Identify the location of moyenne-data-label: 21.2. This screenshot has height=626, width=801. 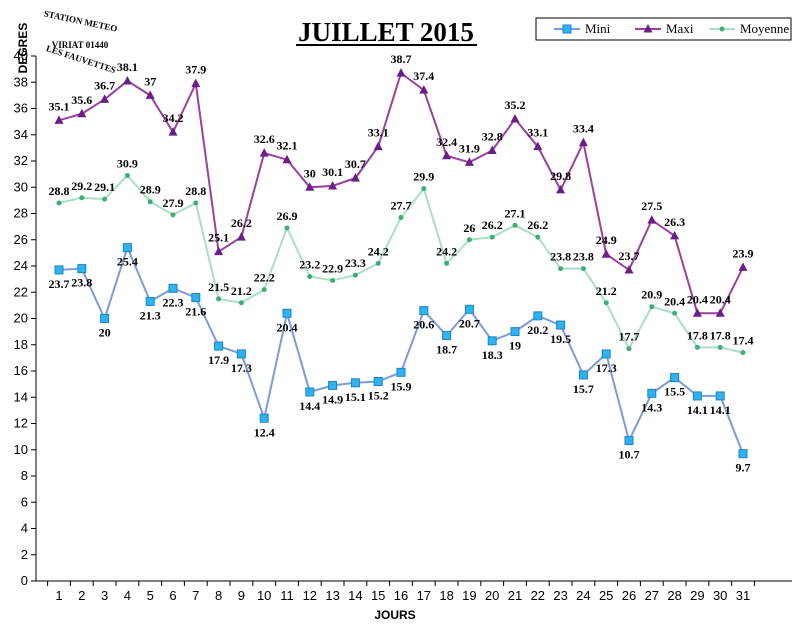
(241, 291).